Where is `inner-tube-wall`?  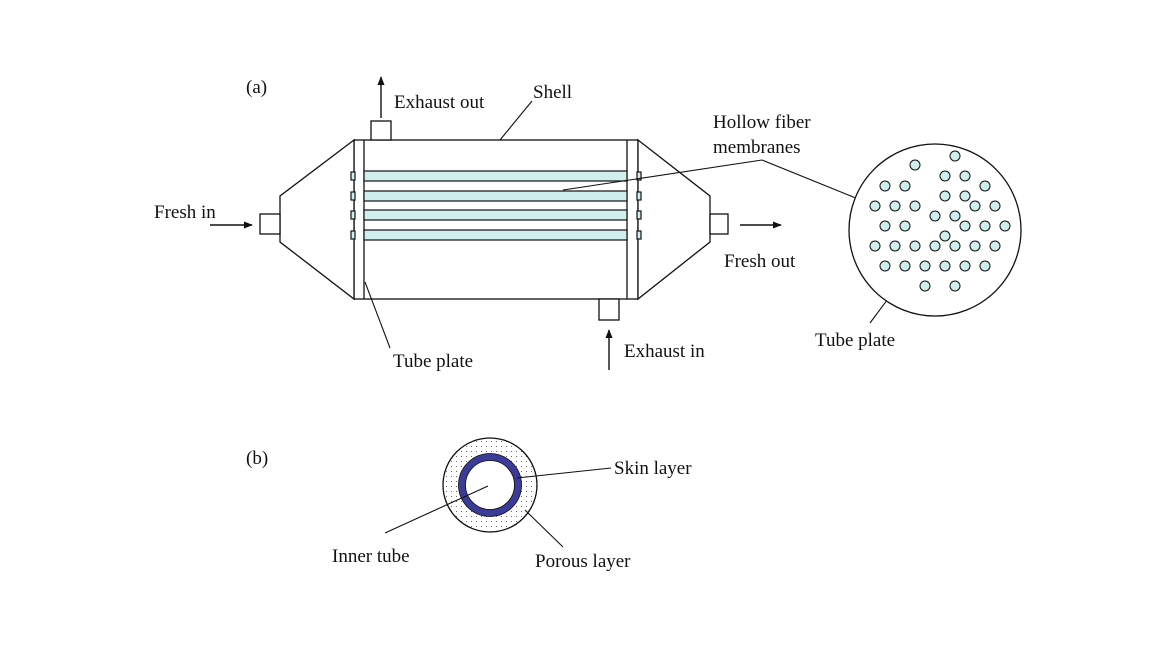 inner-tube-wall is located at coordinates (490, 485).